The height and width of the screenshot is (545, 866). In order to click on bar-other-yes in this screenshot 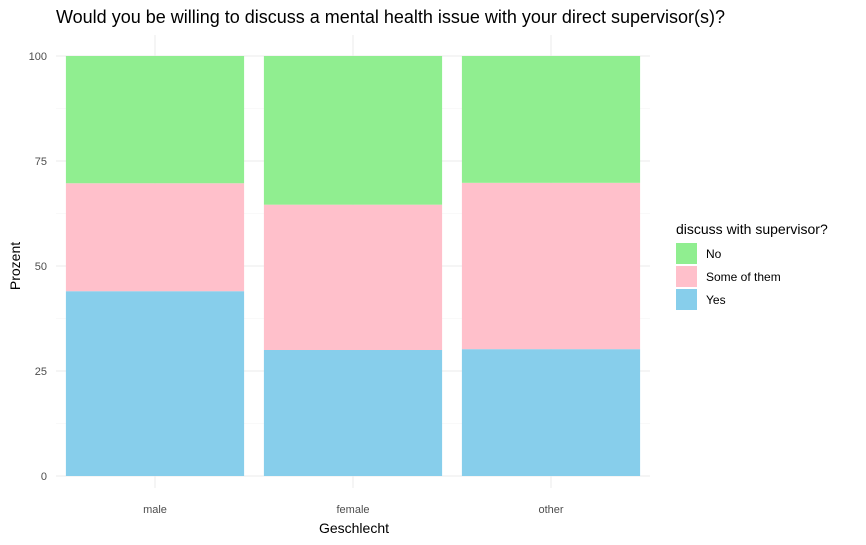, I will do `click(551, 412)`.